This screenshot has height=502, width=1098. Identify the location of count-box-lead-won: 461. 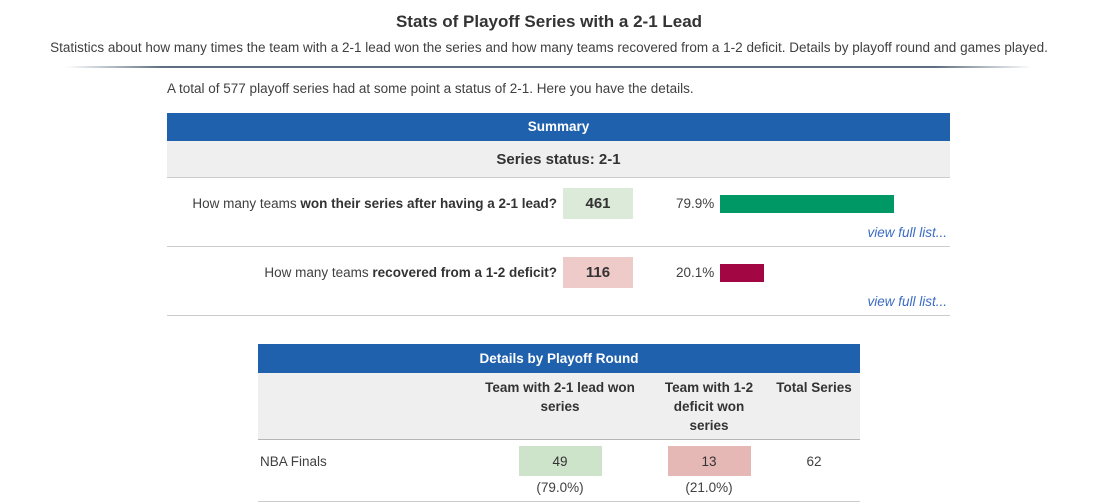
(598, 203).